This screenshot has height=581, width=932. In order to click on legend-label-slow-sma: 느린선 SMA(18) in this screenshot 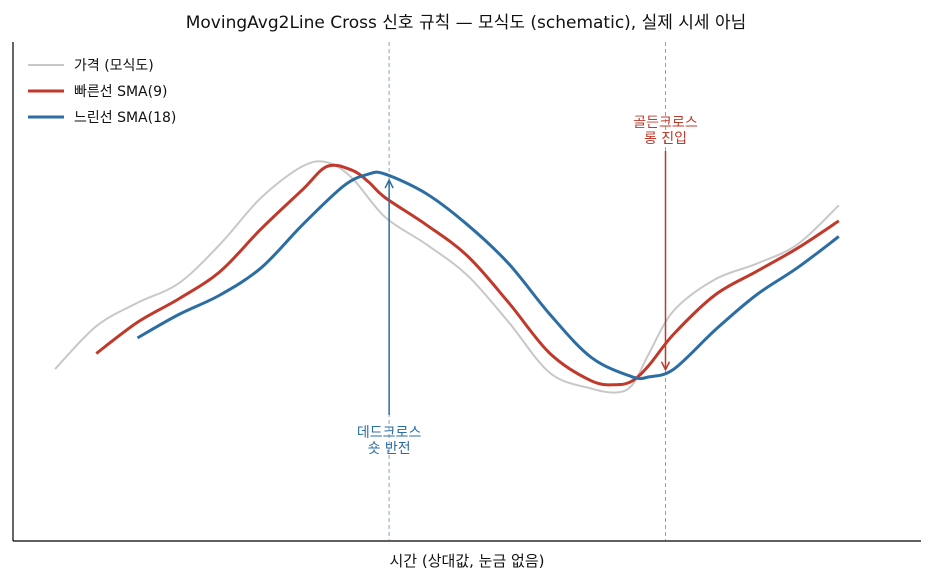, I will do `click(125, 118)`.